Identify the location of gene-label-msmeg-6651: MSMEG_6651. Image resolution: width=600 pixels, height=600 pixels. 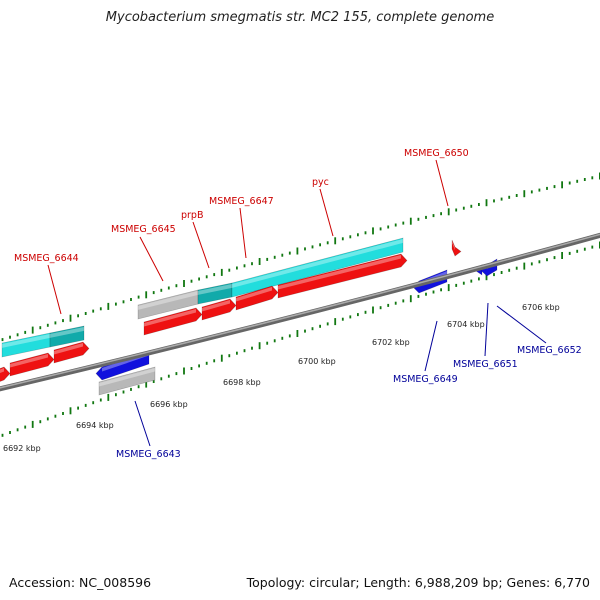
(485, 364).